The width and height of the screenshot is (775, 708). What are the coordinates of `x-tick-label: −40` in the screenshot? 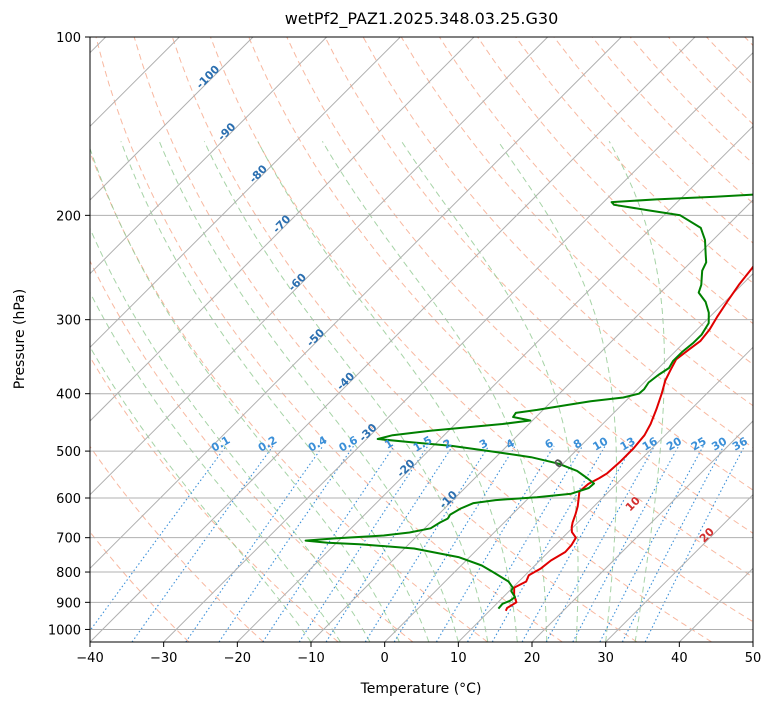 It's located at (89, 658).